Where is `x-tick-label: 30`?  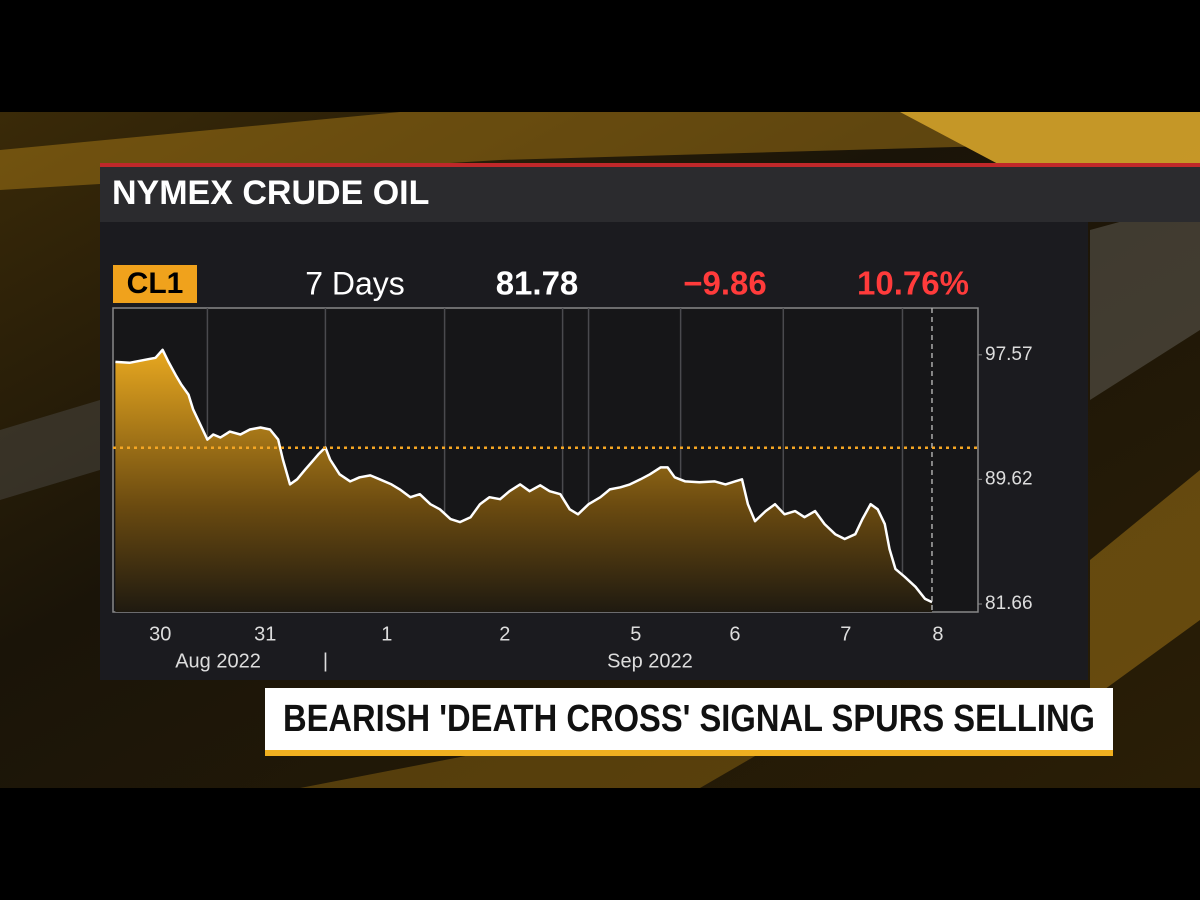
x-tick-label: 30 is located at coordinates (160, 634).